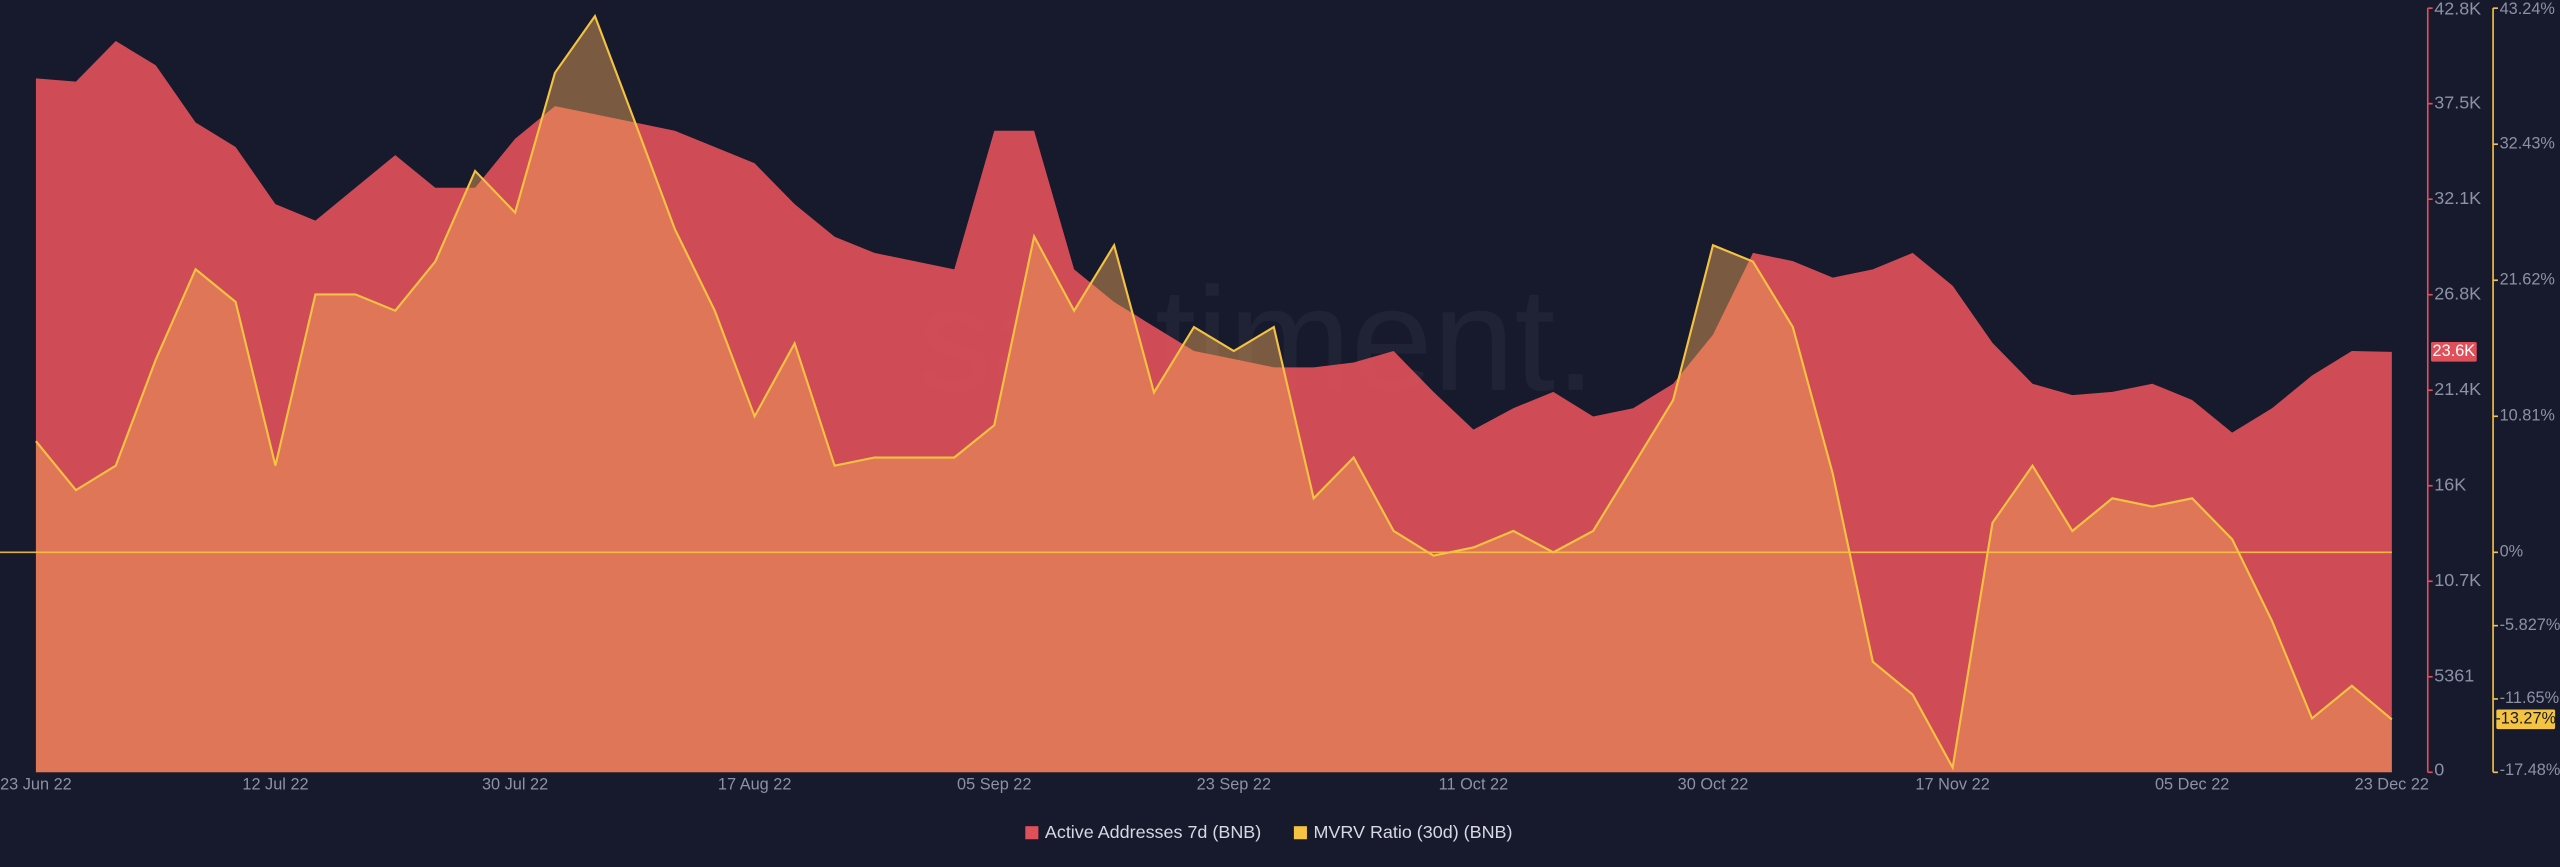  Describe the element at coordinates (1234, 785) in the screenshot. I see `x-tick-label: 23 Sep 22` at that location.